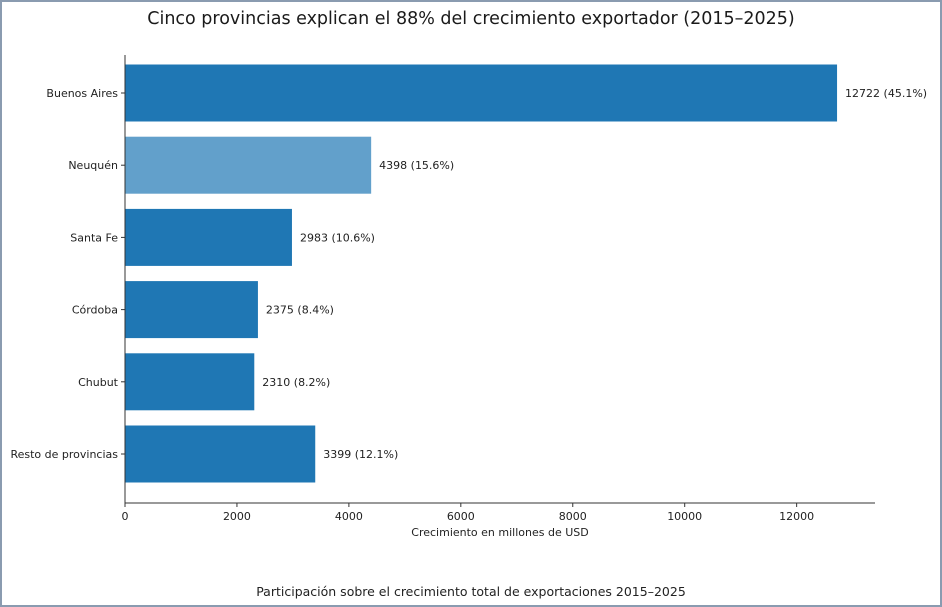 This screenshot has height=607, width=942. Describe the element at coordinates (64, 454) in the screenshot. I see `y-tick-label-5: Resto de provincias` at that location.